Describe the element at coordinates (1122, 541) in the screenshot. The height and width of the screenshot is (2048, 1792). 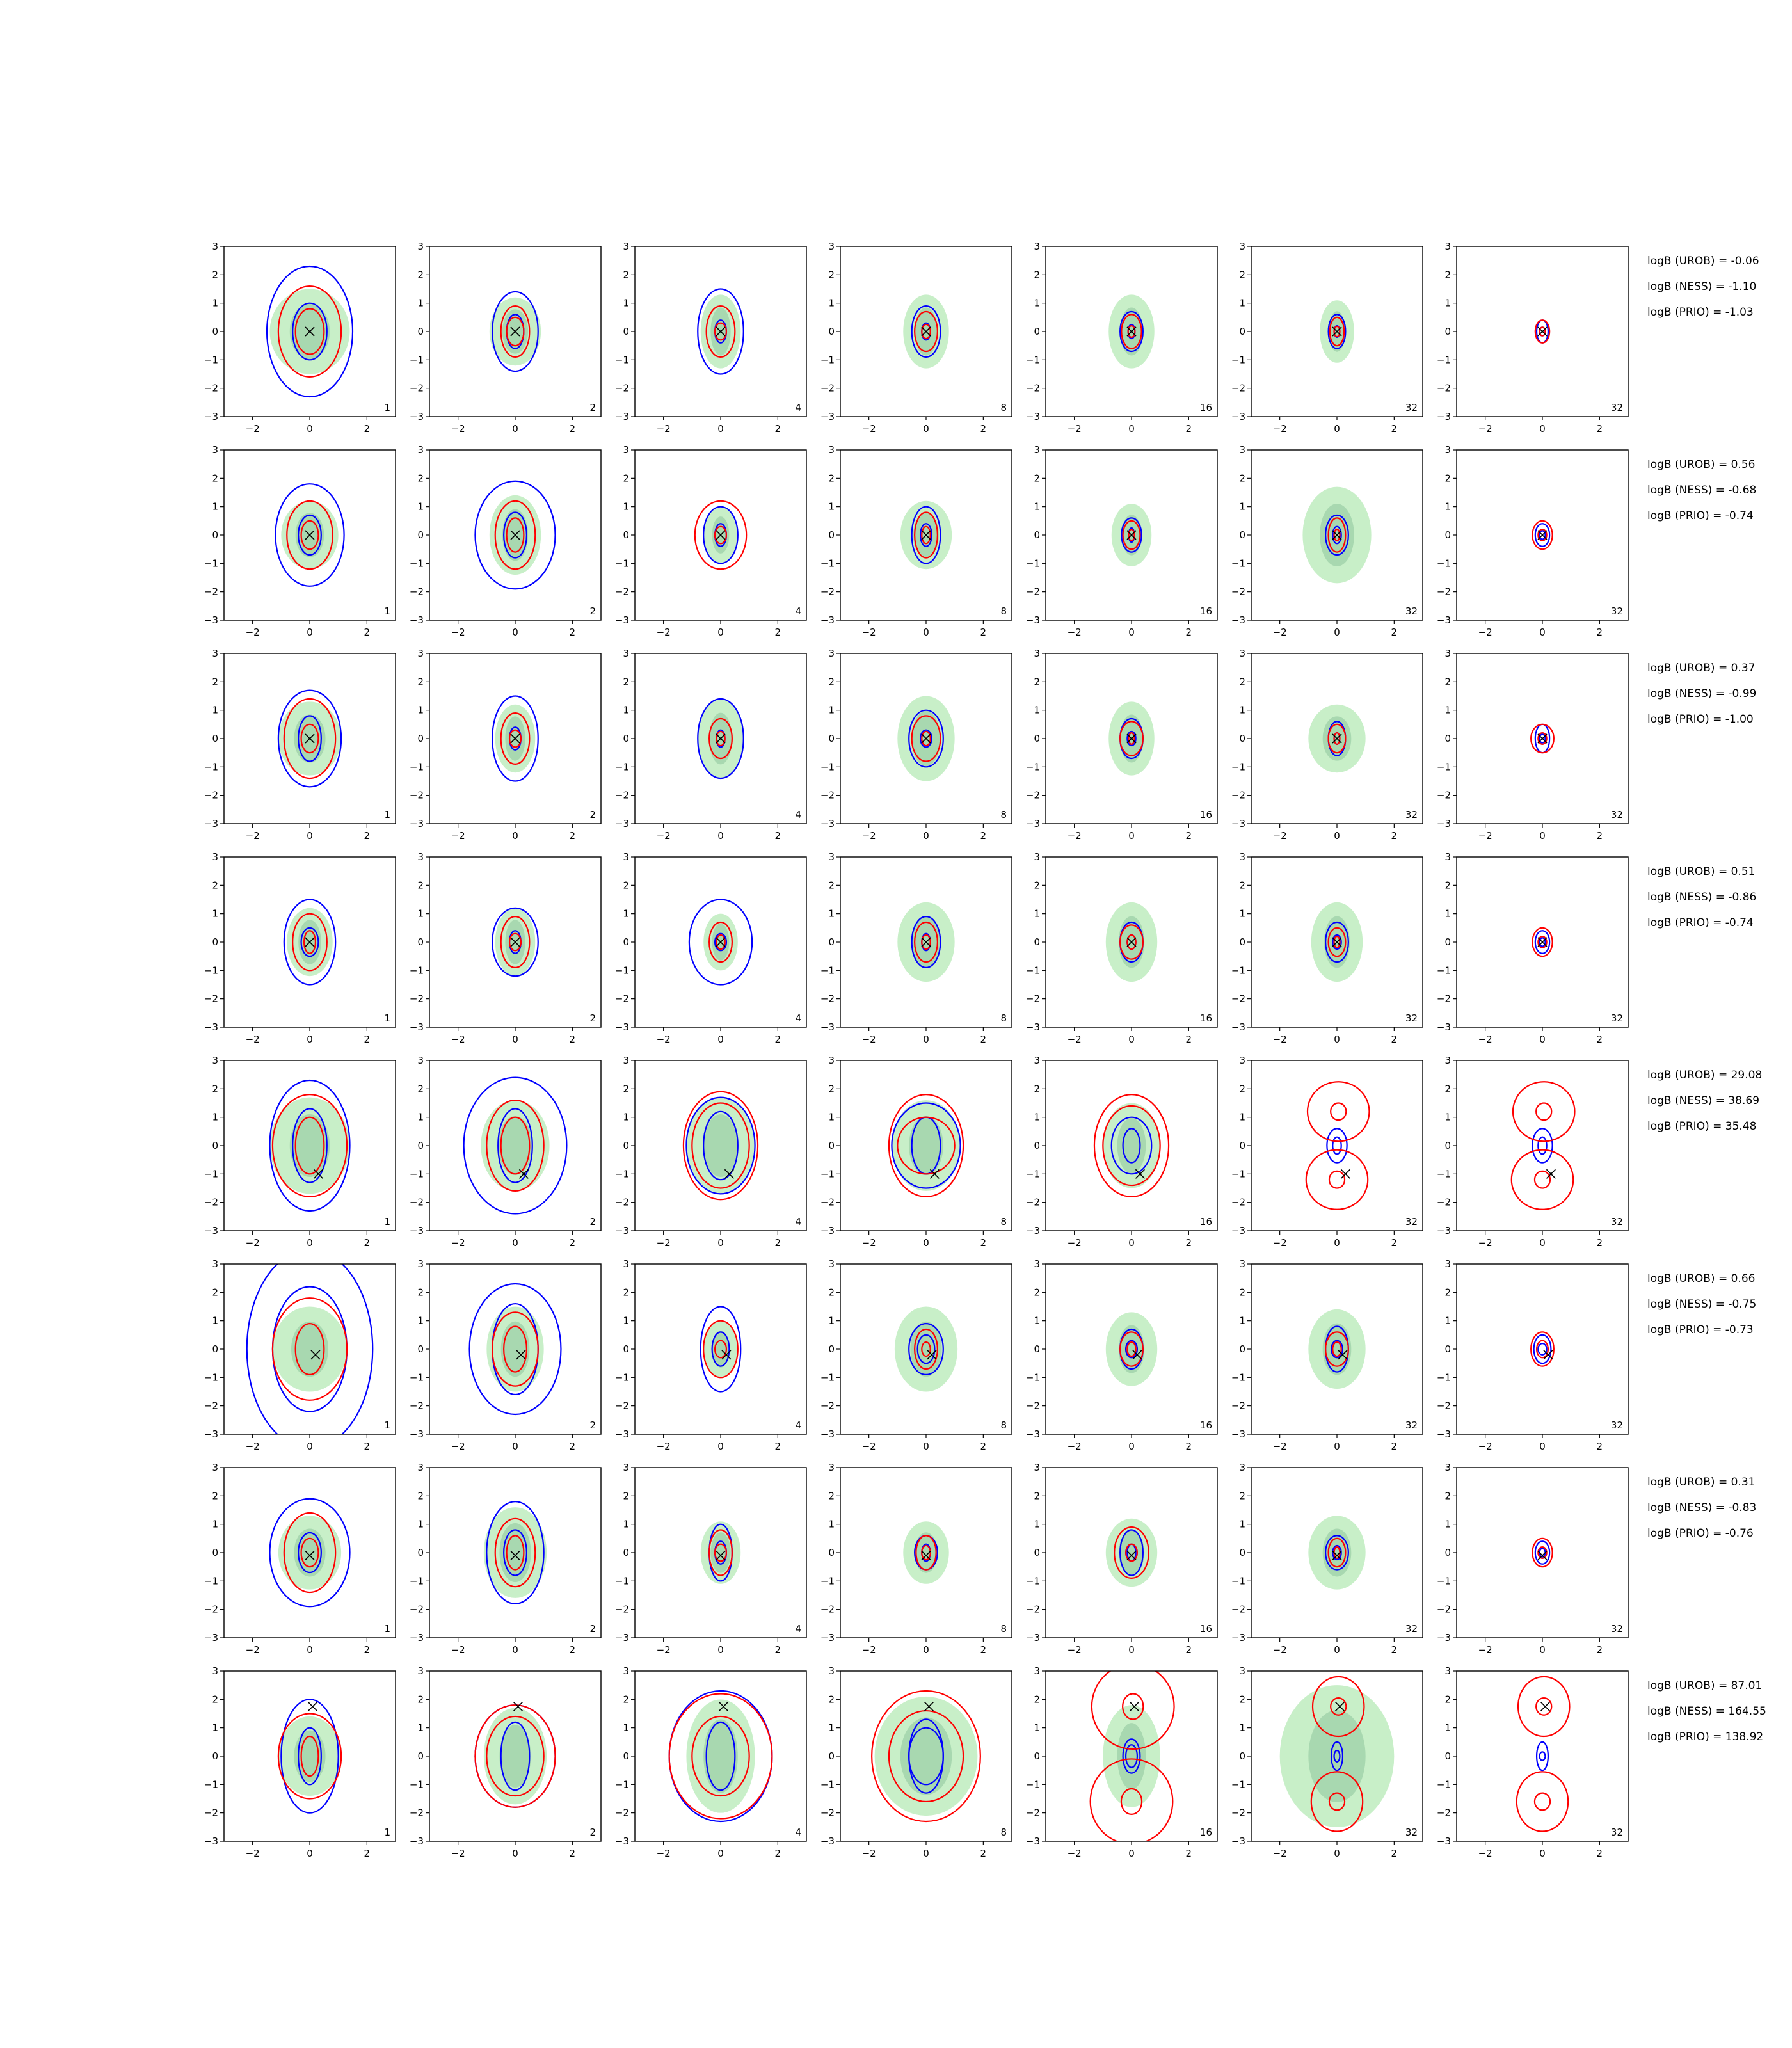
I see `panel-r2-c5: −3 −2 −1 0 1 2 3 −2 0 2 16` at that location.